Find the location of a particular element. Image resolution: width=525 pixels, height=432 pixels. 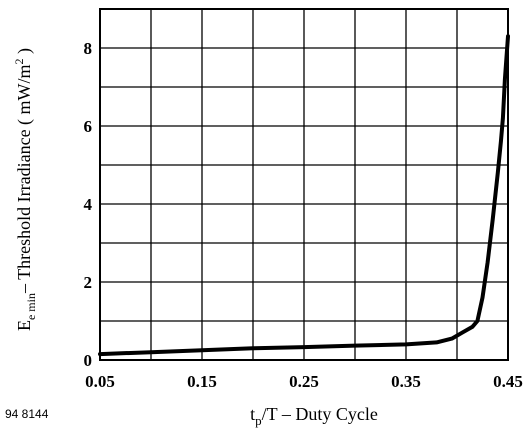

y-tick-label: 8 is located at coordinates (88, 48).